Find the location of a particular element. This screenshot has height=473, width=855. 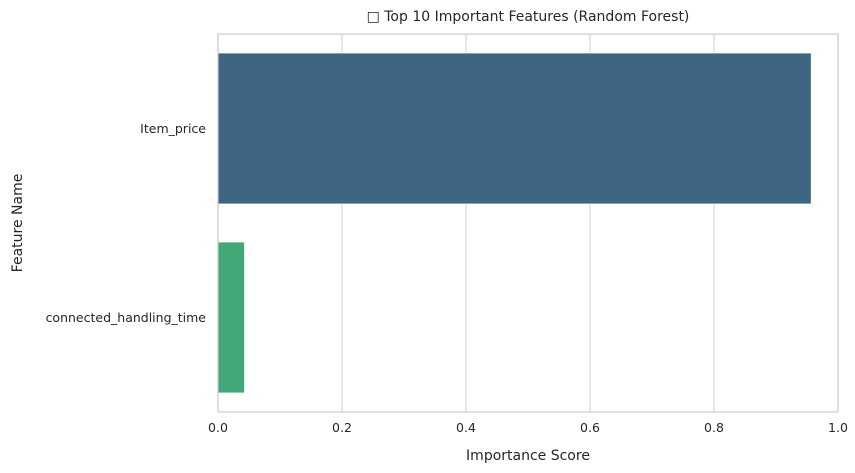

x-tick-label: 0.6 is located at coordinates (590, 427).